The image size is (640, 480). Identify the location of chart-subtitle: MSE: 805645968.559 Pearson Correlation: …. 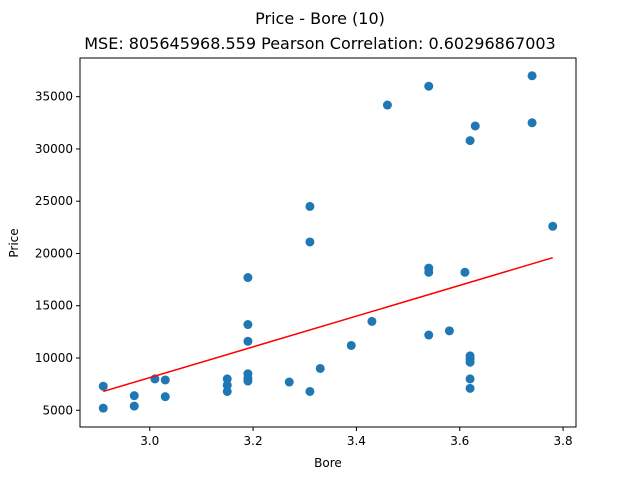
(319, 43).